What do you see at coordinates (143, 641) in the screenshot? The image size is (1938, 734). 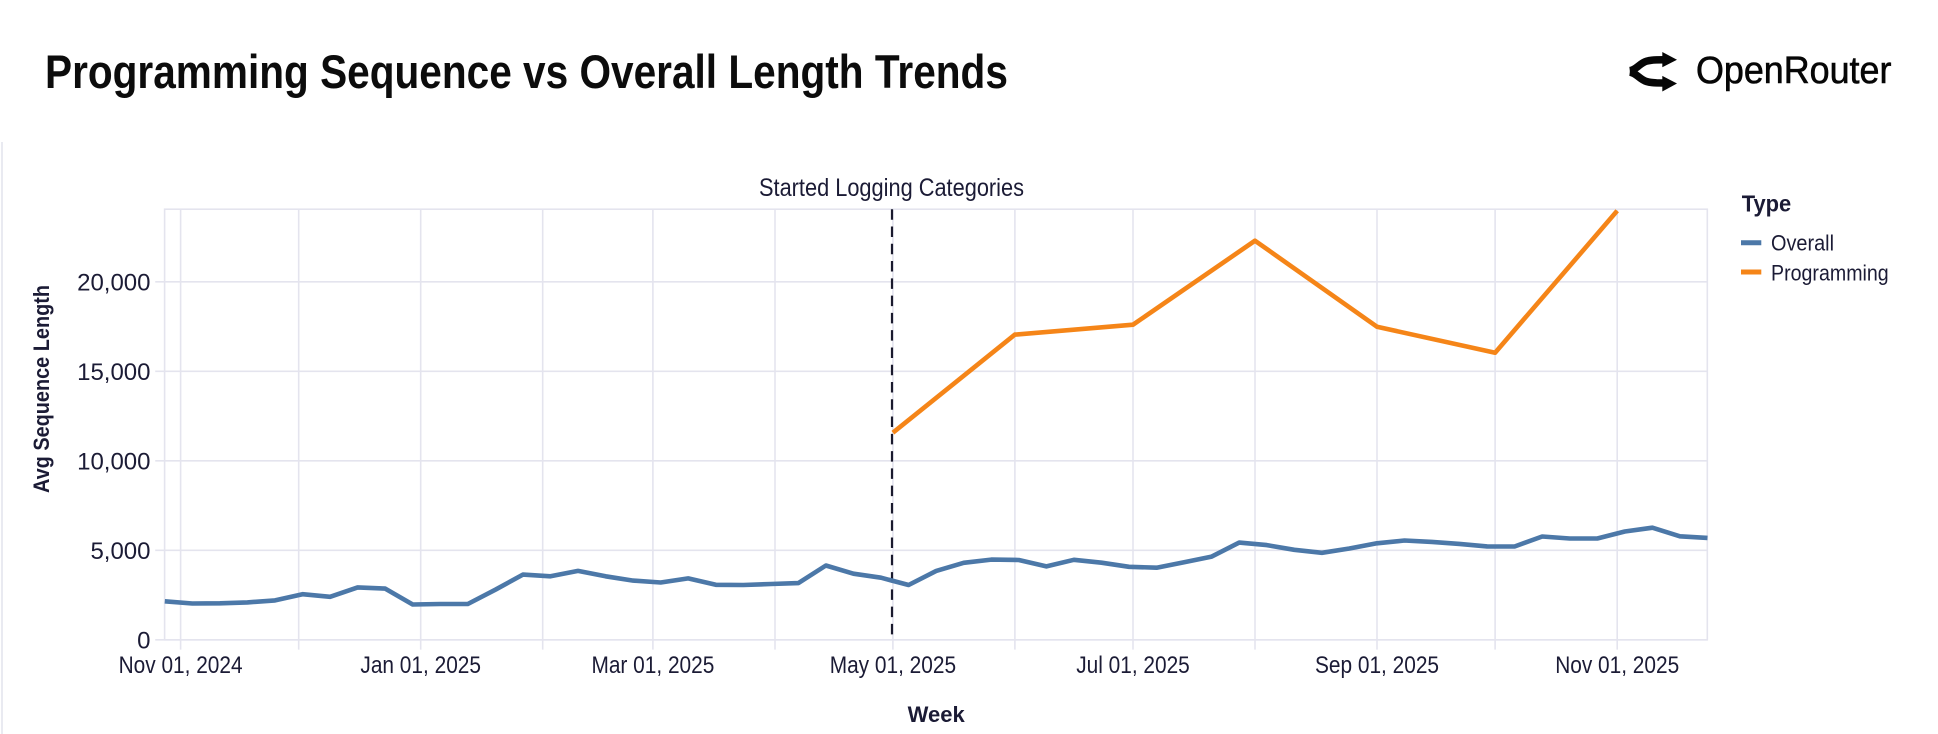 I see `svg-text: 0` at bounding box center [143, 641].